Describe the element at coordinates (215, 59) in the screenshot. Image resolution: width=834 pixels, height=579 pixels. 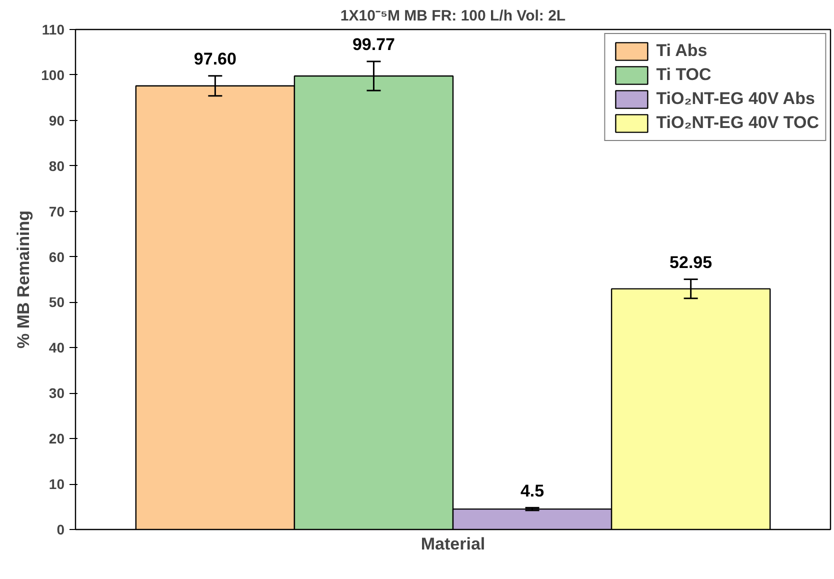
I see `data-label: 97.60` at that location.